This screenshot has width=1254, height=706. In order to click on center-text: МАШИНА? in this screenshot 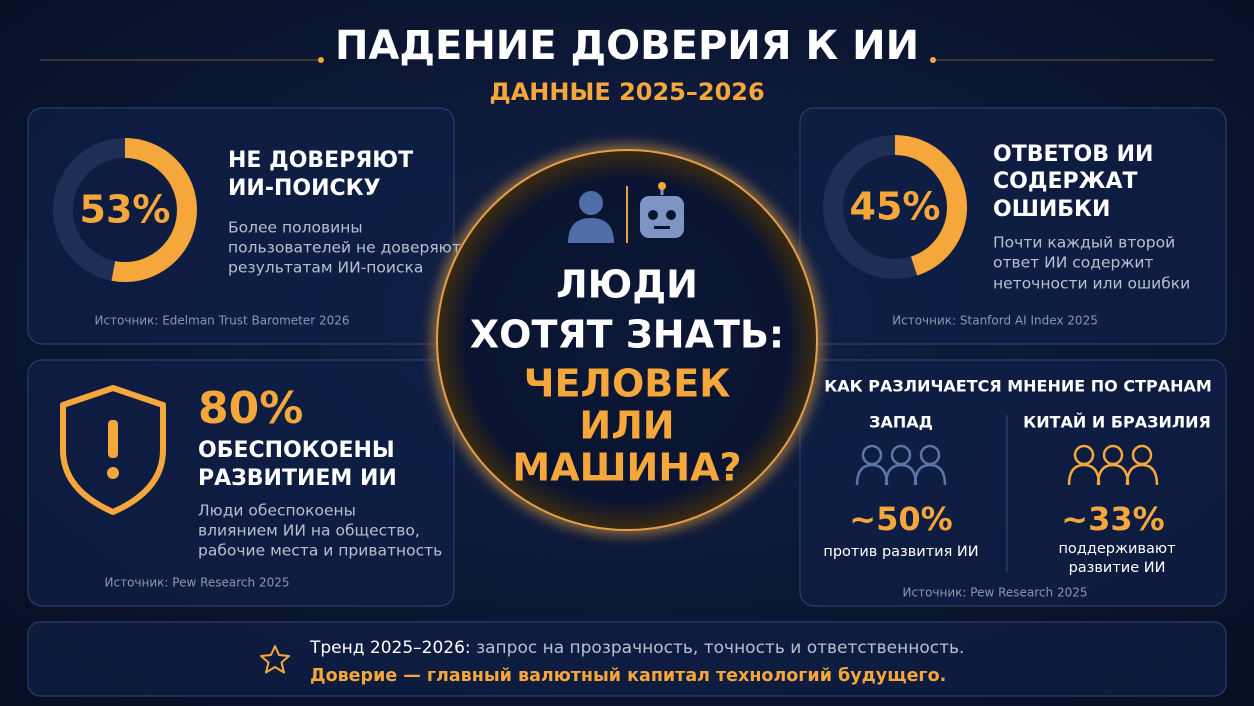, I will do `click(626, 468)`.